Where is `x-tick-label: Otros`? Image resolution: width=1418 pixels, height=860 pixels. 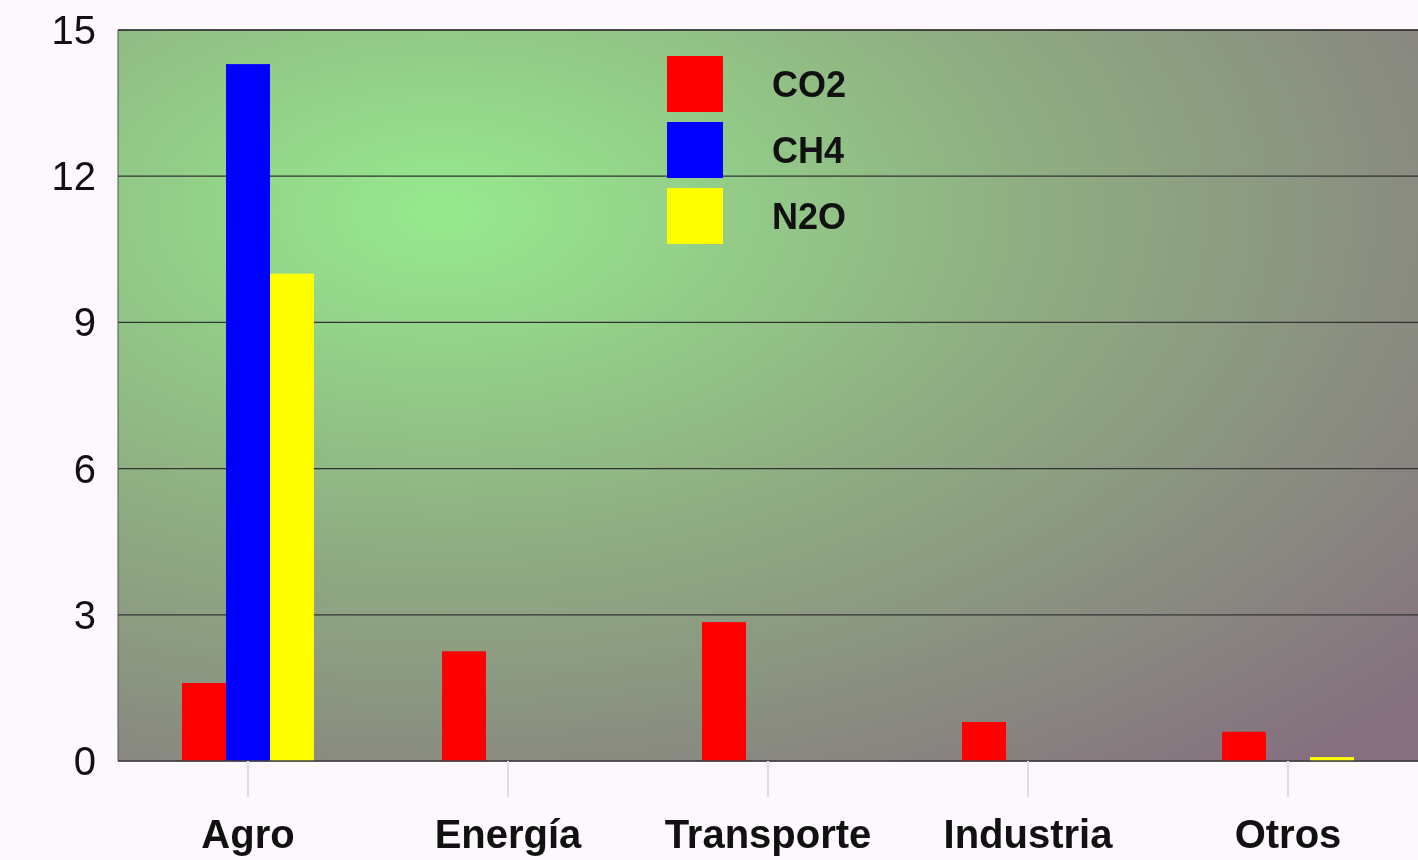
x-tick-label: Otros is located at coordinates (1288, 834).